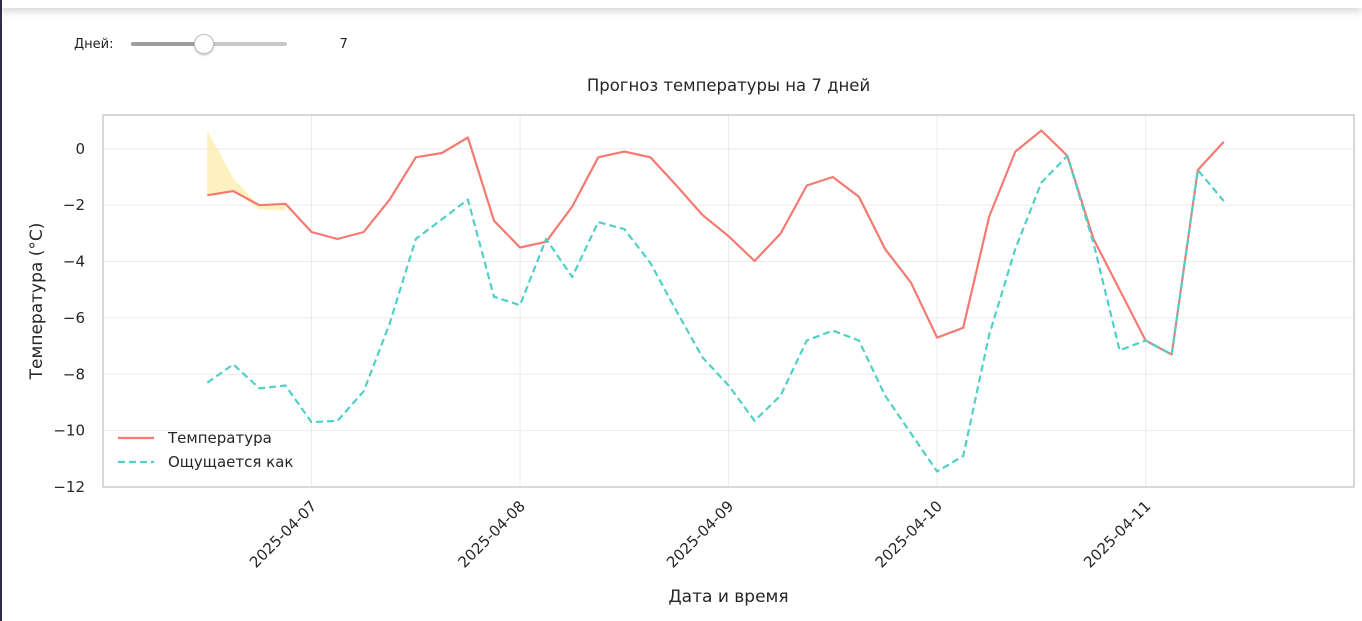 Image resolution: width=1362 pixels, height=621 pixels. I want to click on slider-thumb, so click(204, 44).